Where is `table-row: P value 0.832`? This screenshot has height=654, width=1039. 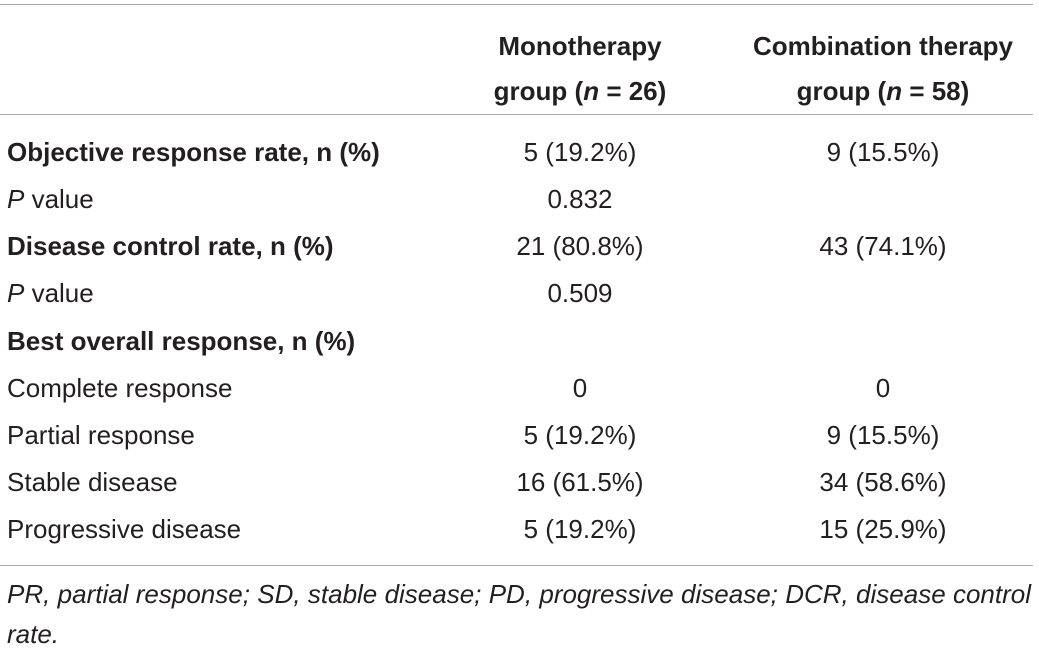 table-row: P value 0.832 is located at coordinates (516, 199).